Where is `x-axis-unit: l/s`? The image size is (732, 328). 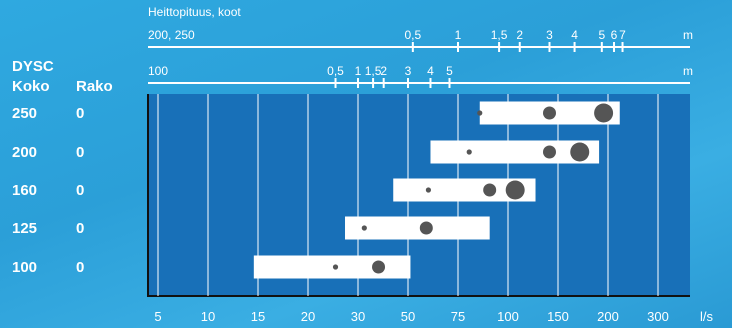
x-axis-unit: l/s is located at coordinates (707, 316).